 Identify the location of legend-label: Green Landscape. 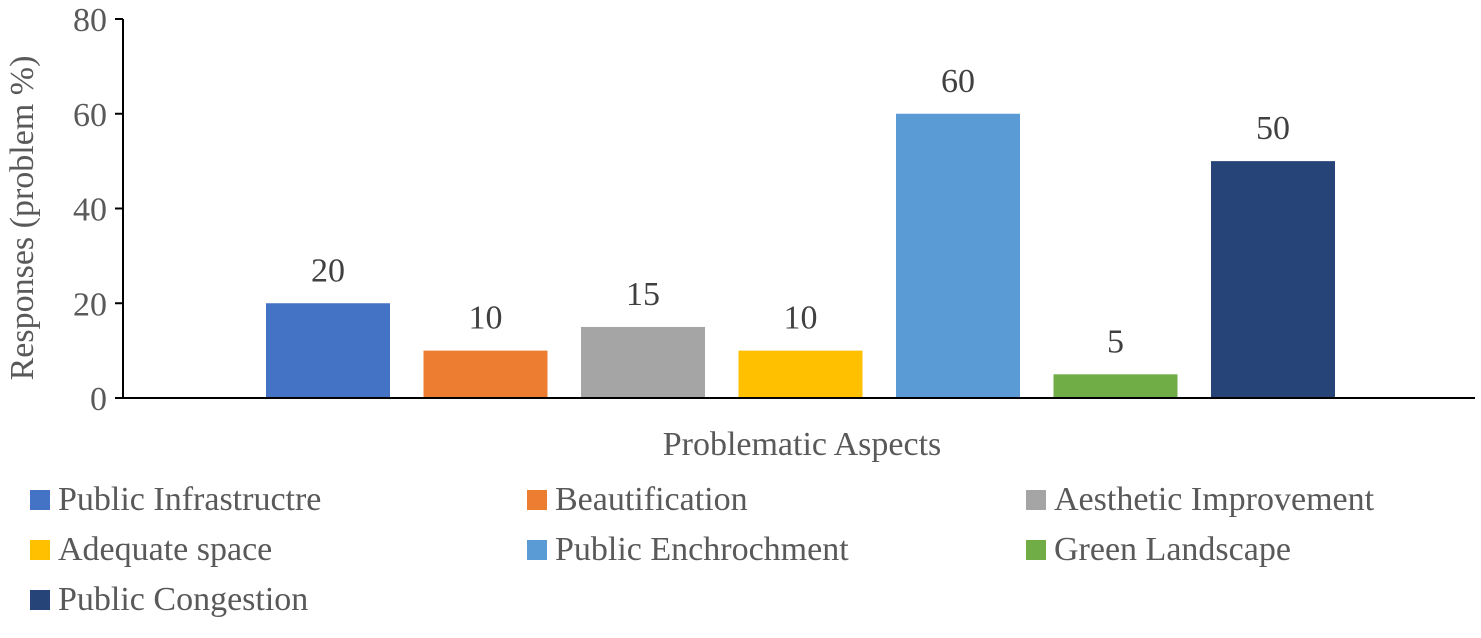
(1172, 549).